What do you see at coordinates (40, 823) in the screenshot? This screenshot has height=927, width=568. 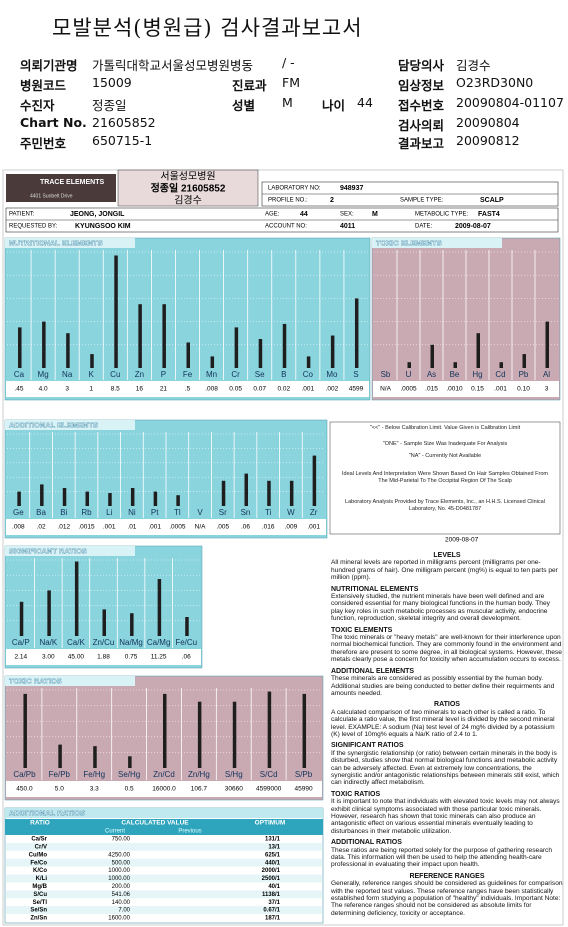 I see `table-header: RATIO` at bounding box center [40, 823].